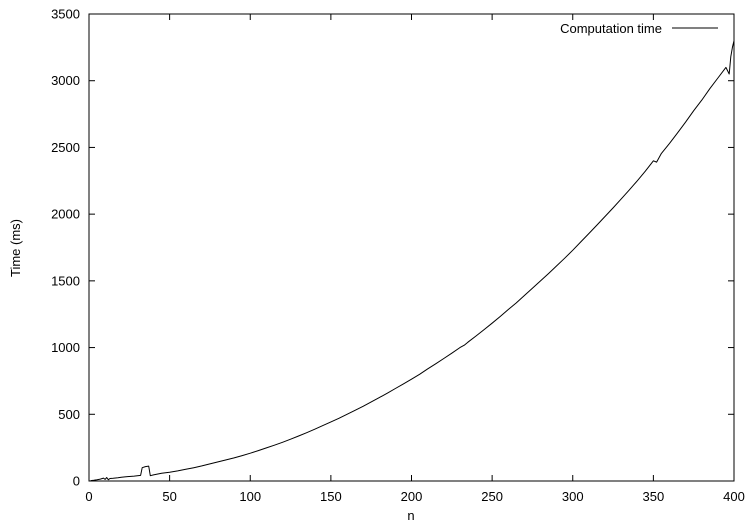 This screenshot has height=524, width=749. Describe the element at coordinates (65, 80) in the screenshot. I see `y-tick-label: 3000` at that location.